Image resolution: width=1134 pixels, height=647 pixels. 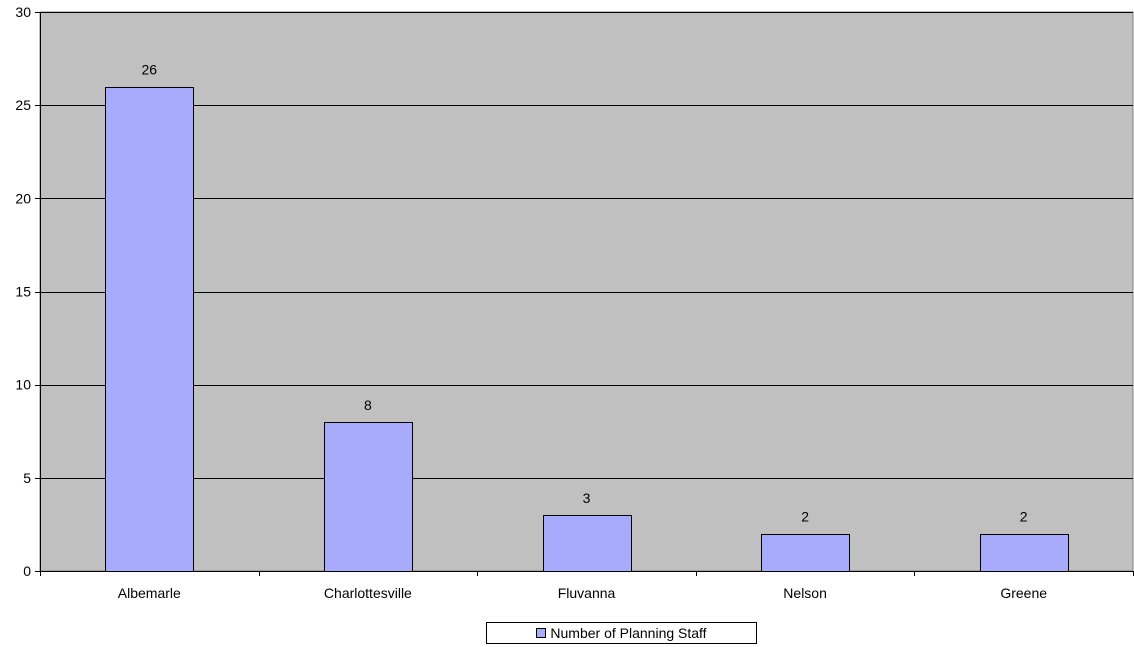 What do you see at coordinates (23, 198) in the screenshot?
I see `y-tick-label: 20` at bounding box center [23, 198].